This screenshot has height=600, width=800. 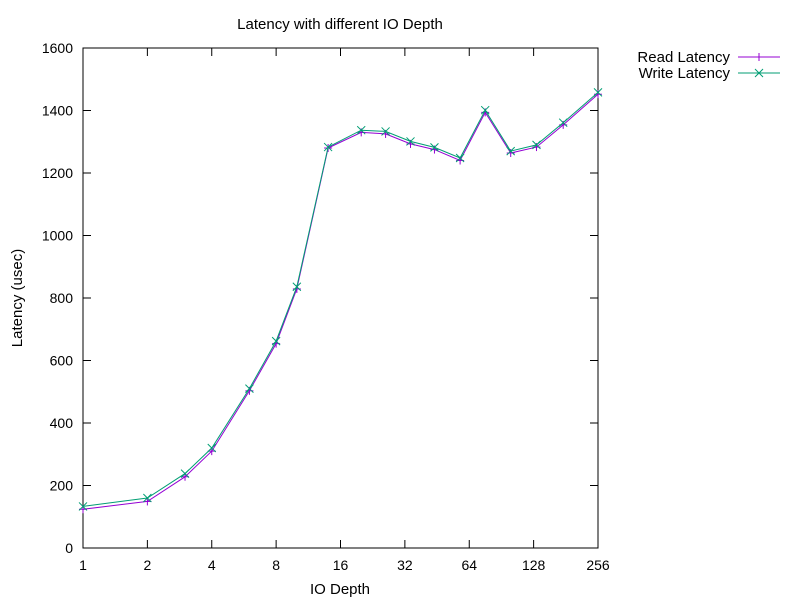 I want to click on legend-marker-write-latency, so click(x=759, y=73).